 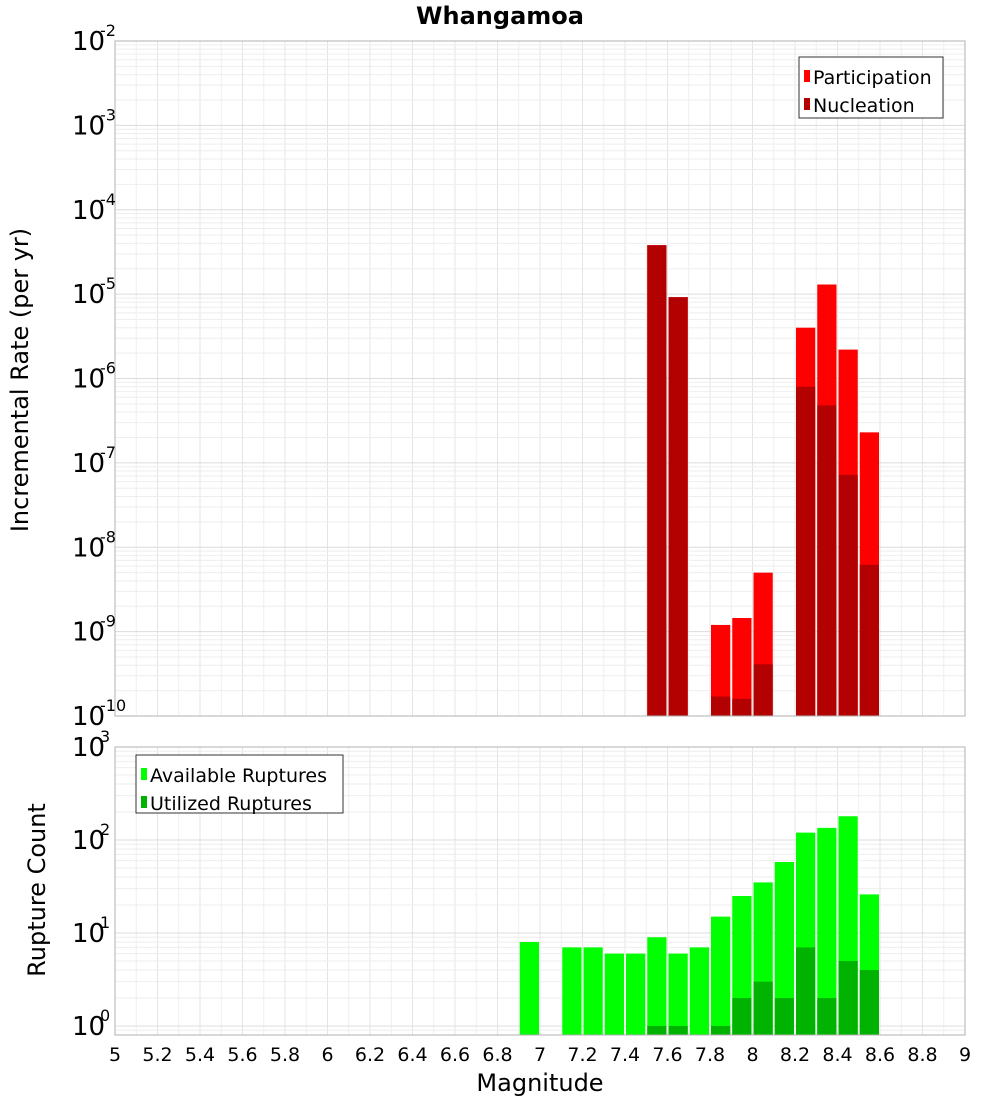 What do you see at coordinates (880, 1055) in the screenshot?
I see `x-tick-label: 8.6` at bounding box center [880, 1055].